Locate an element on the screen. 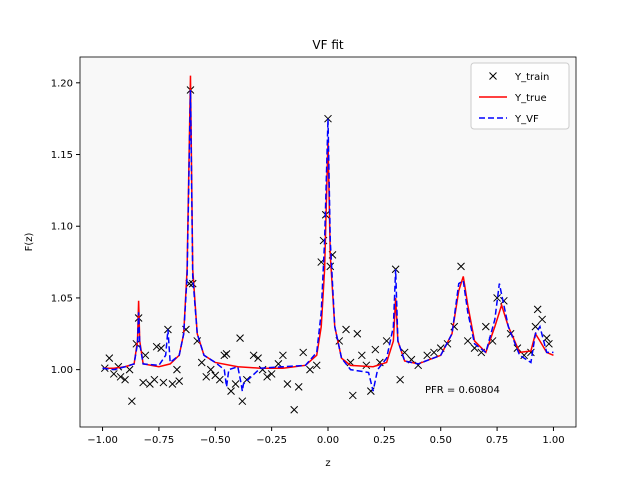  y-tick-label: 1.20 is located at coordinates (62, 83).